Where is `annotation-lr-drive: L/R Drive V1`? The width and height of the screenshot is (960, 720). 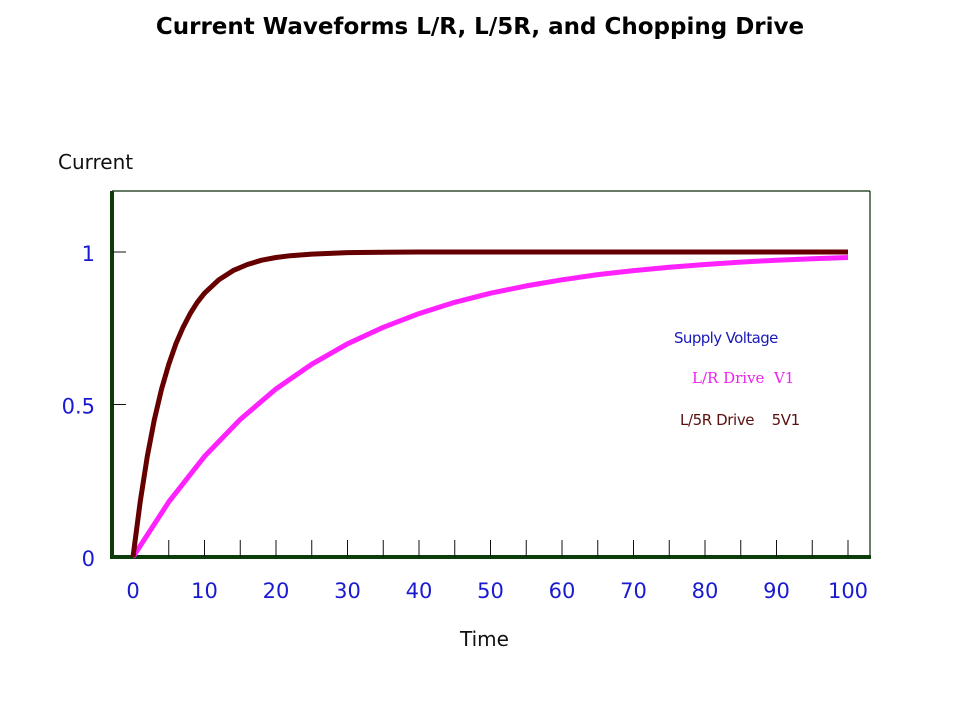 annotation-lr-drive: L/R Drive V1 is located at coordinates (743, 378).